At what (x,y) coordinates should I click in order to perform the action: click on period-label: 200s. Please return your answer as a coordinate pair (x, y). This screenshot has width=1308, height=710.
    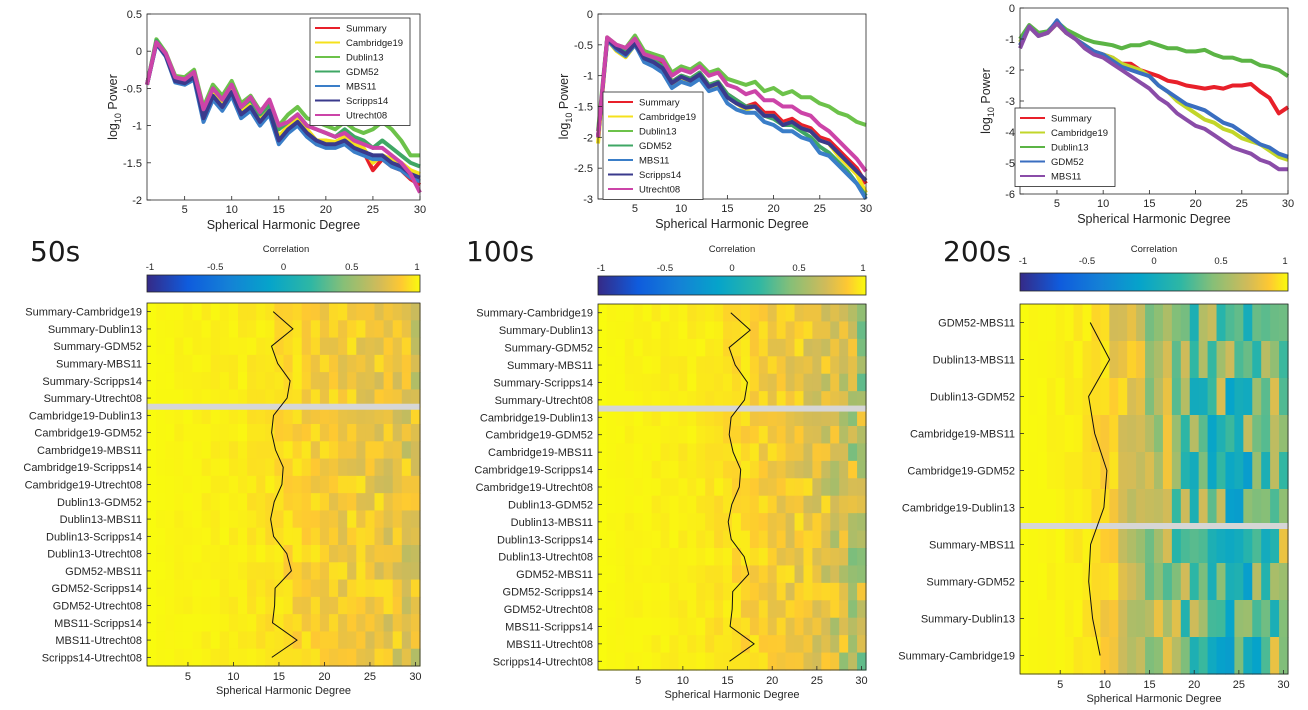
    Looking at the image, I should click on (977, 251).